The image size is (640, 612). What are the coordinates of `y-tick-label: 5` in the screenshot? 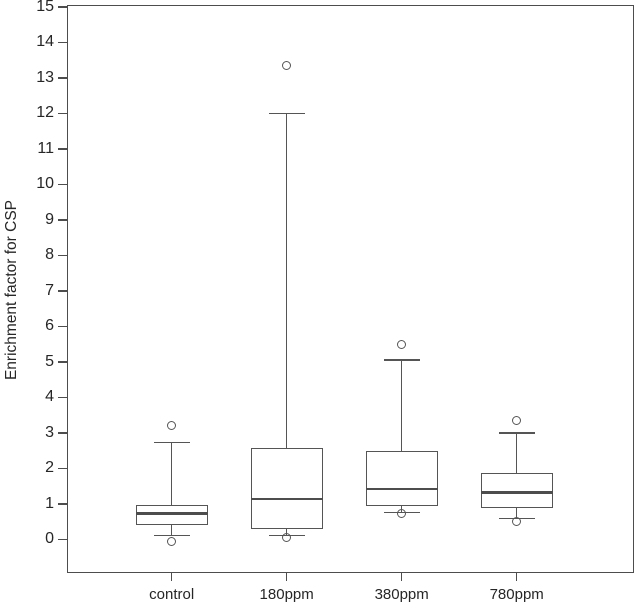 It's located at (49, 361).